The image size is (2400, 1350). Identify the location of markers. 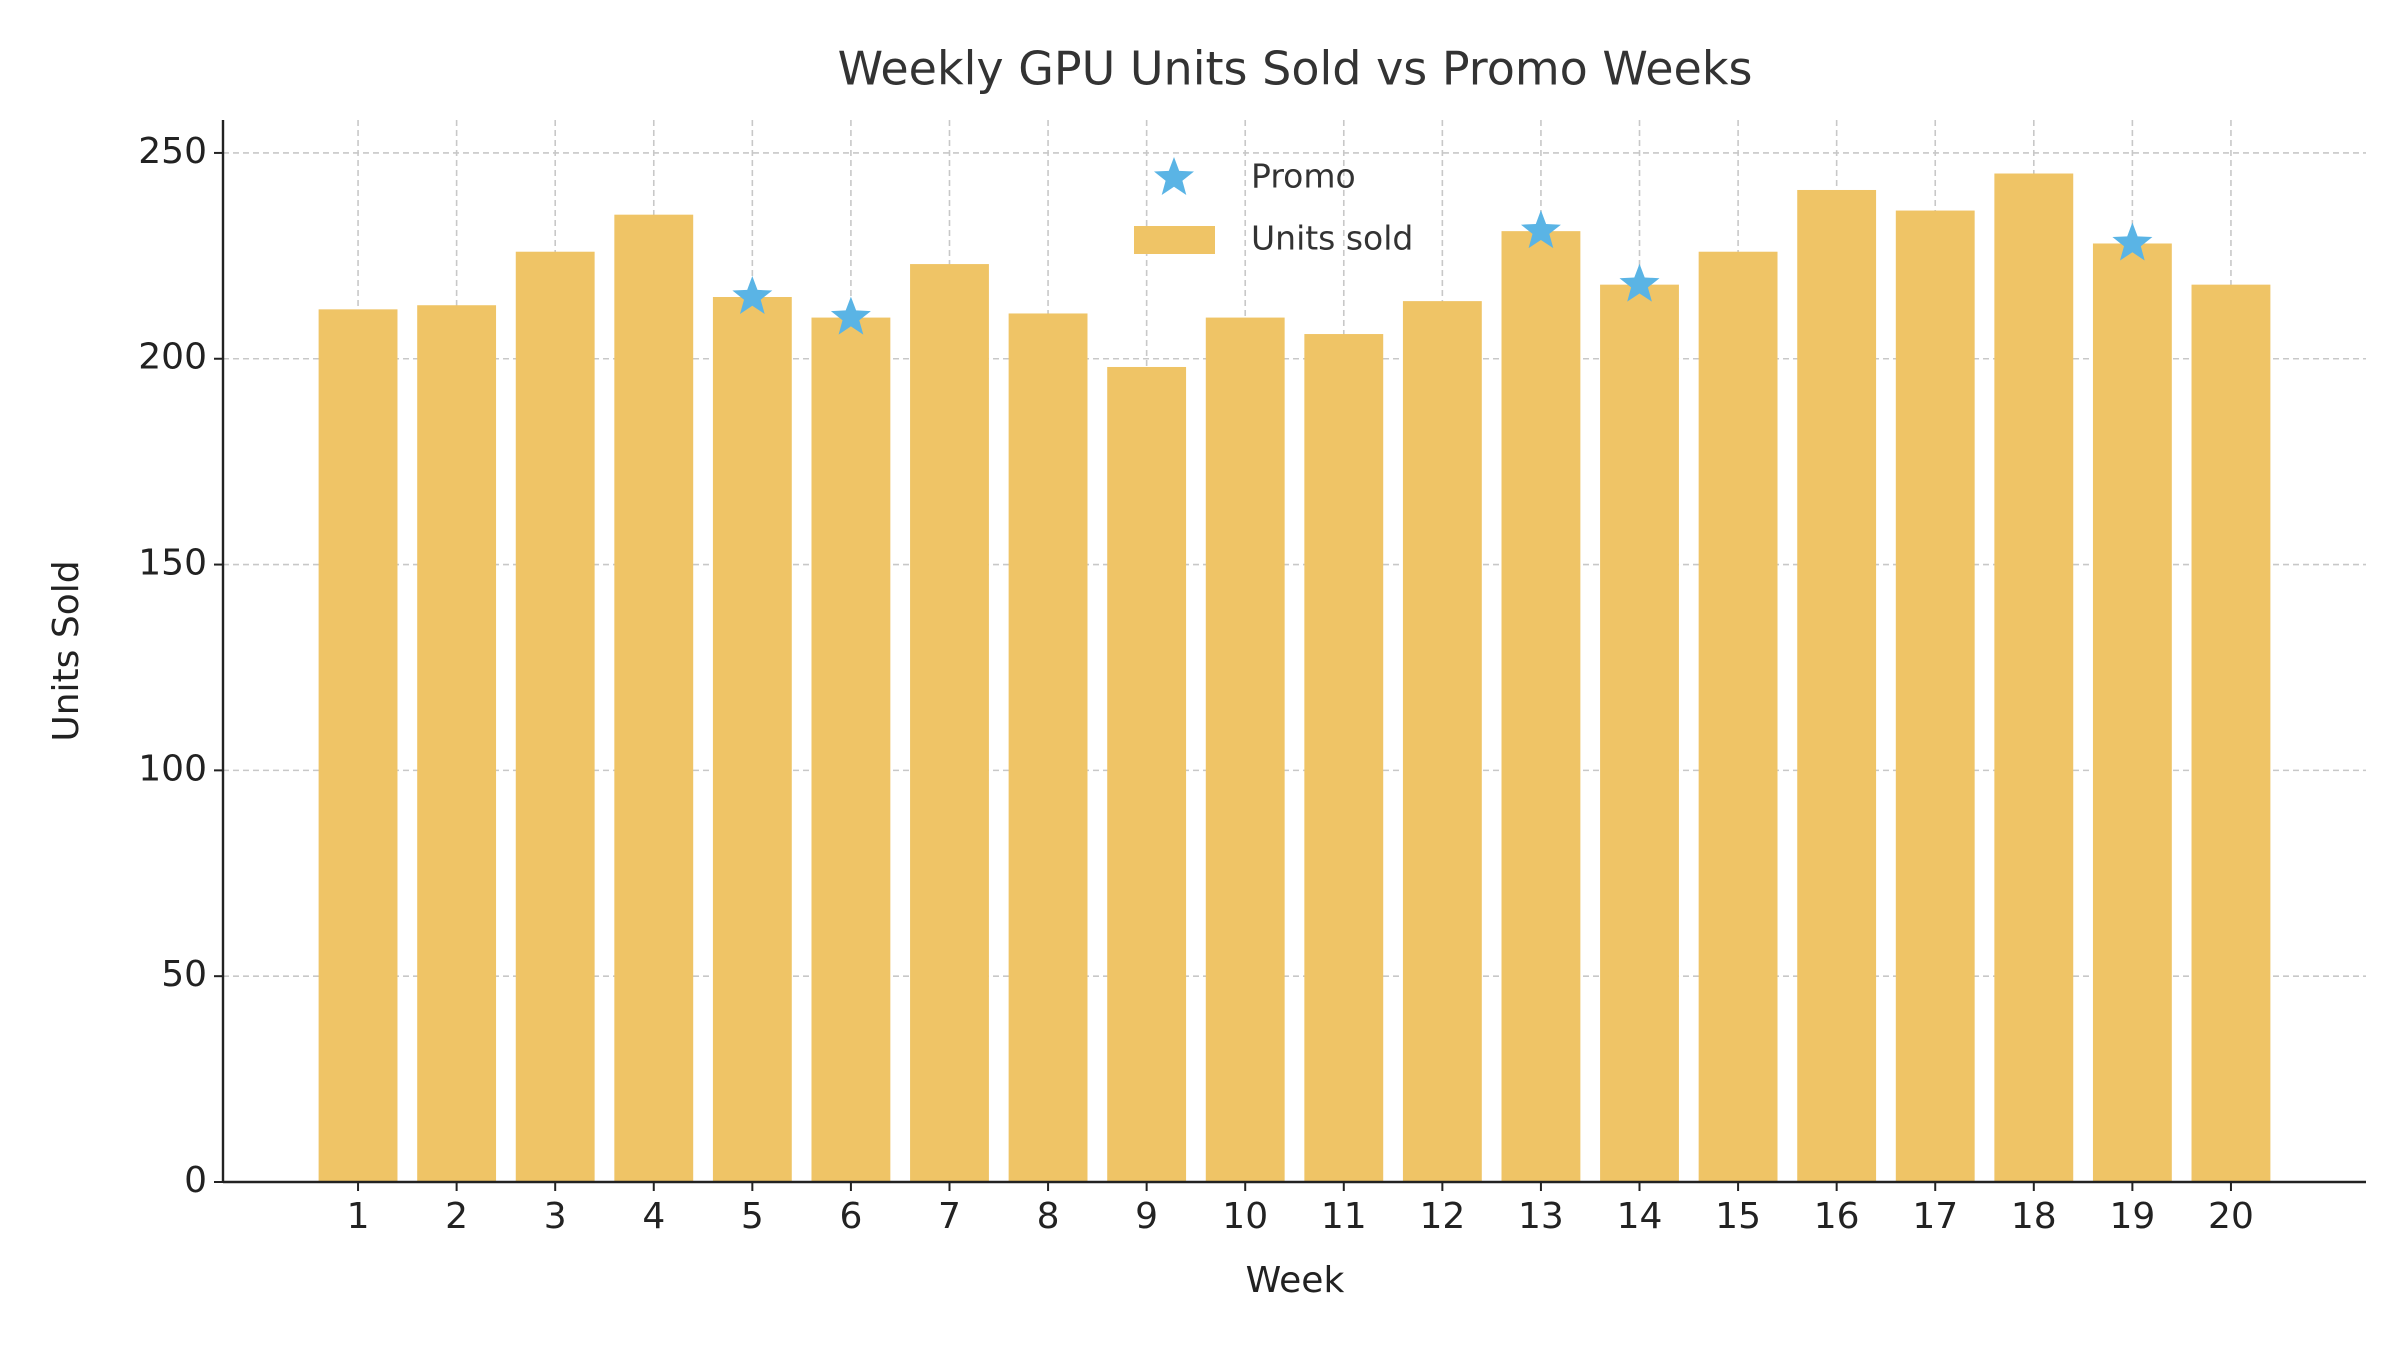
(1442, 272).